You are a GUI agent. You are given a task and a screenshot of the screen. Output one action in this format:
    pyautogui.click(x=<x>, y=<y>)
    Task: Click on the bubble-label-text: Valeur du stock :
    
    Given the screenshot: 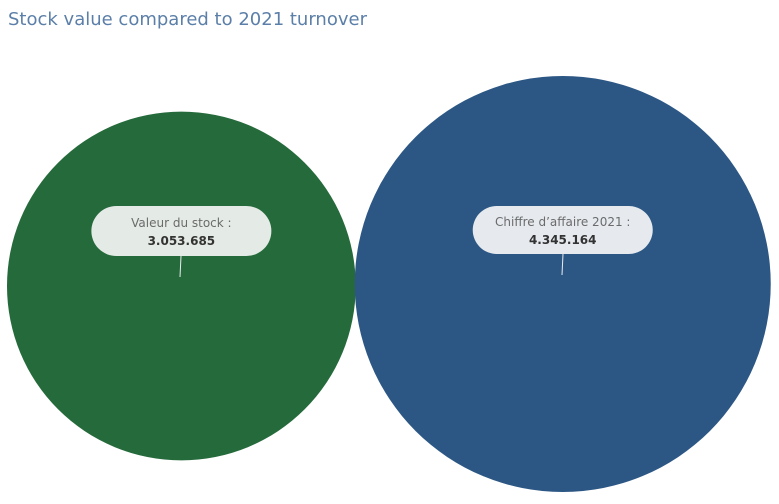 What is the action you would take?
    pyautogui.click(x=181, y=223)
    